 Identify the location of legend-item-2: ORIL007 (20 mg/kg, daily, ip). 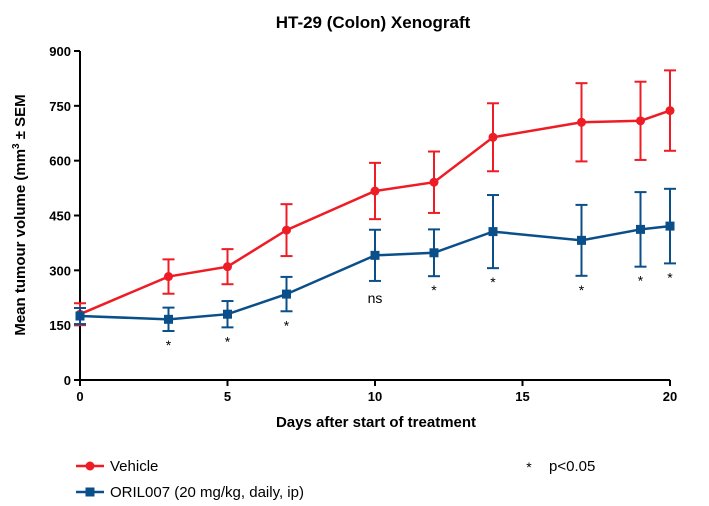
(190, 492).